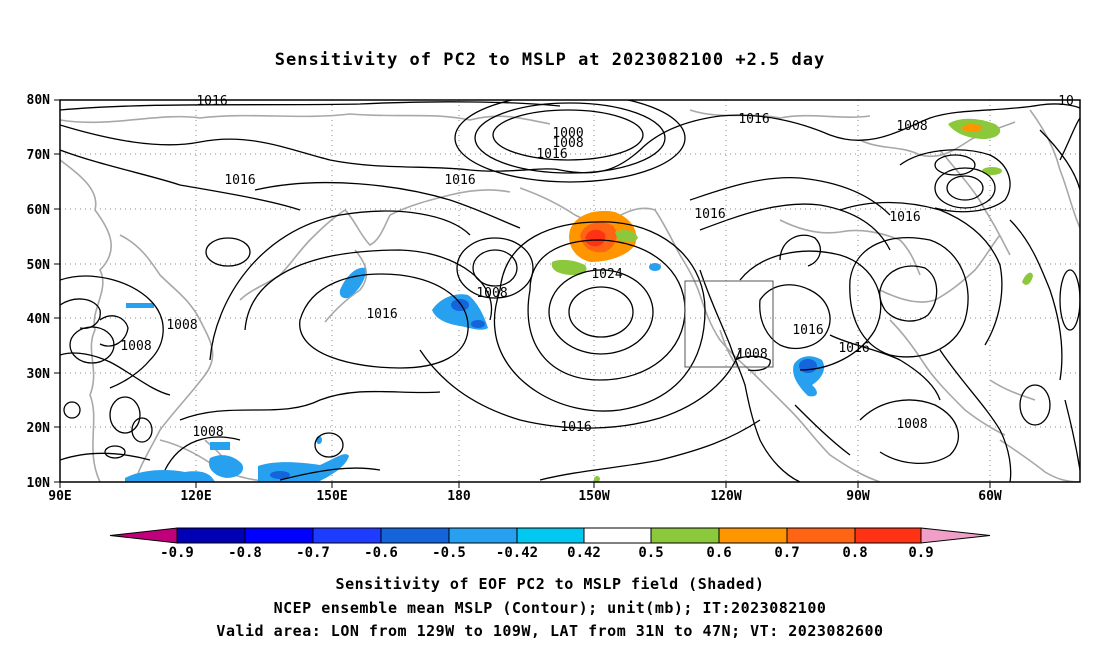 This screenshot has width=1100, height=650. Describe the element at coordinates (459, 496) in the screenshot. I see `lon-tick-label: 180` at that location.